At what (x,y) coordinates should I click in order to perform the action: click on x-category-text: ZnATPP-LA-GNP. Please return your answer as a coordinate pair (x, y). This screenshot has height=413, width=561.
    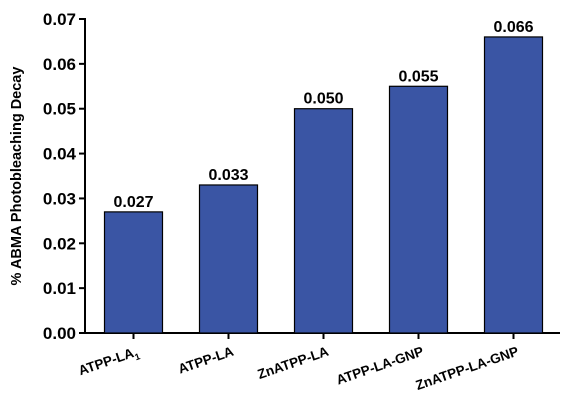
    Looking at the image, I should click on (467, 368).